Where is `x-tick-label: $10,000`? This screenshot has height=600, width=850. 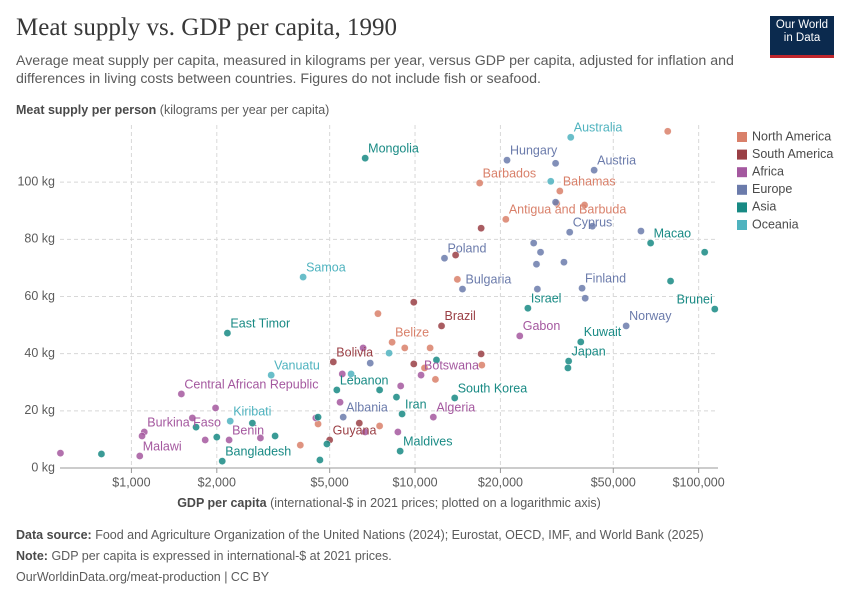 x-tick-label: $10,000 is located at coordinates (414, 482).